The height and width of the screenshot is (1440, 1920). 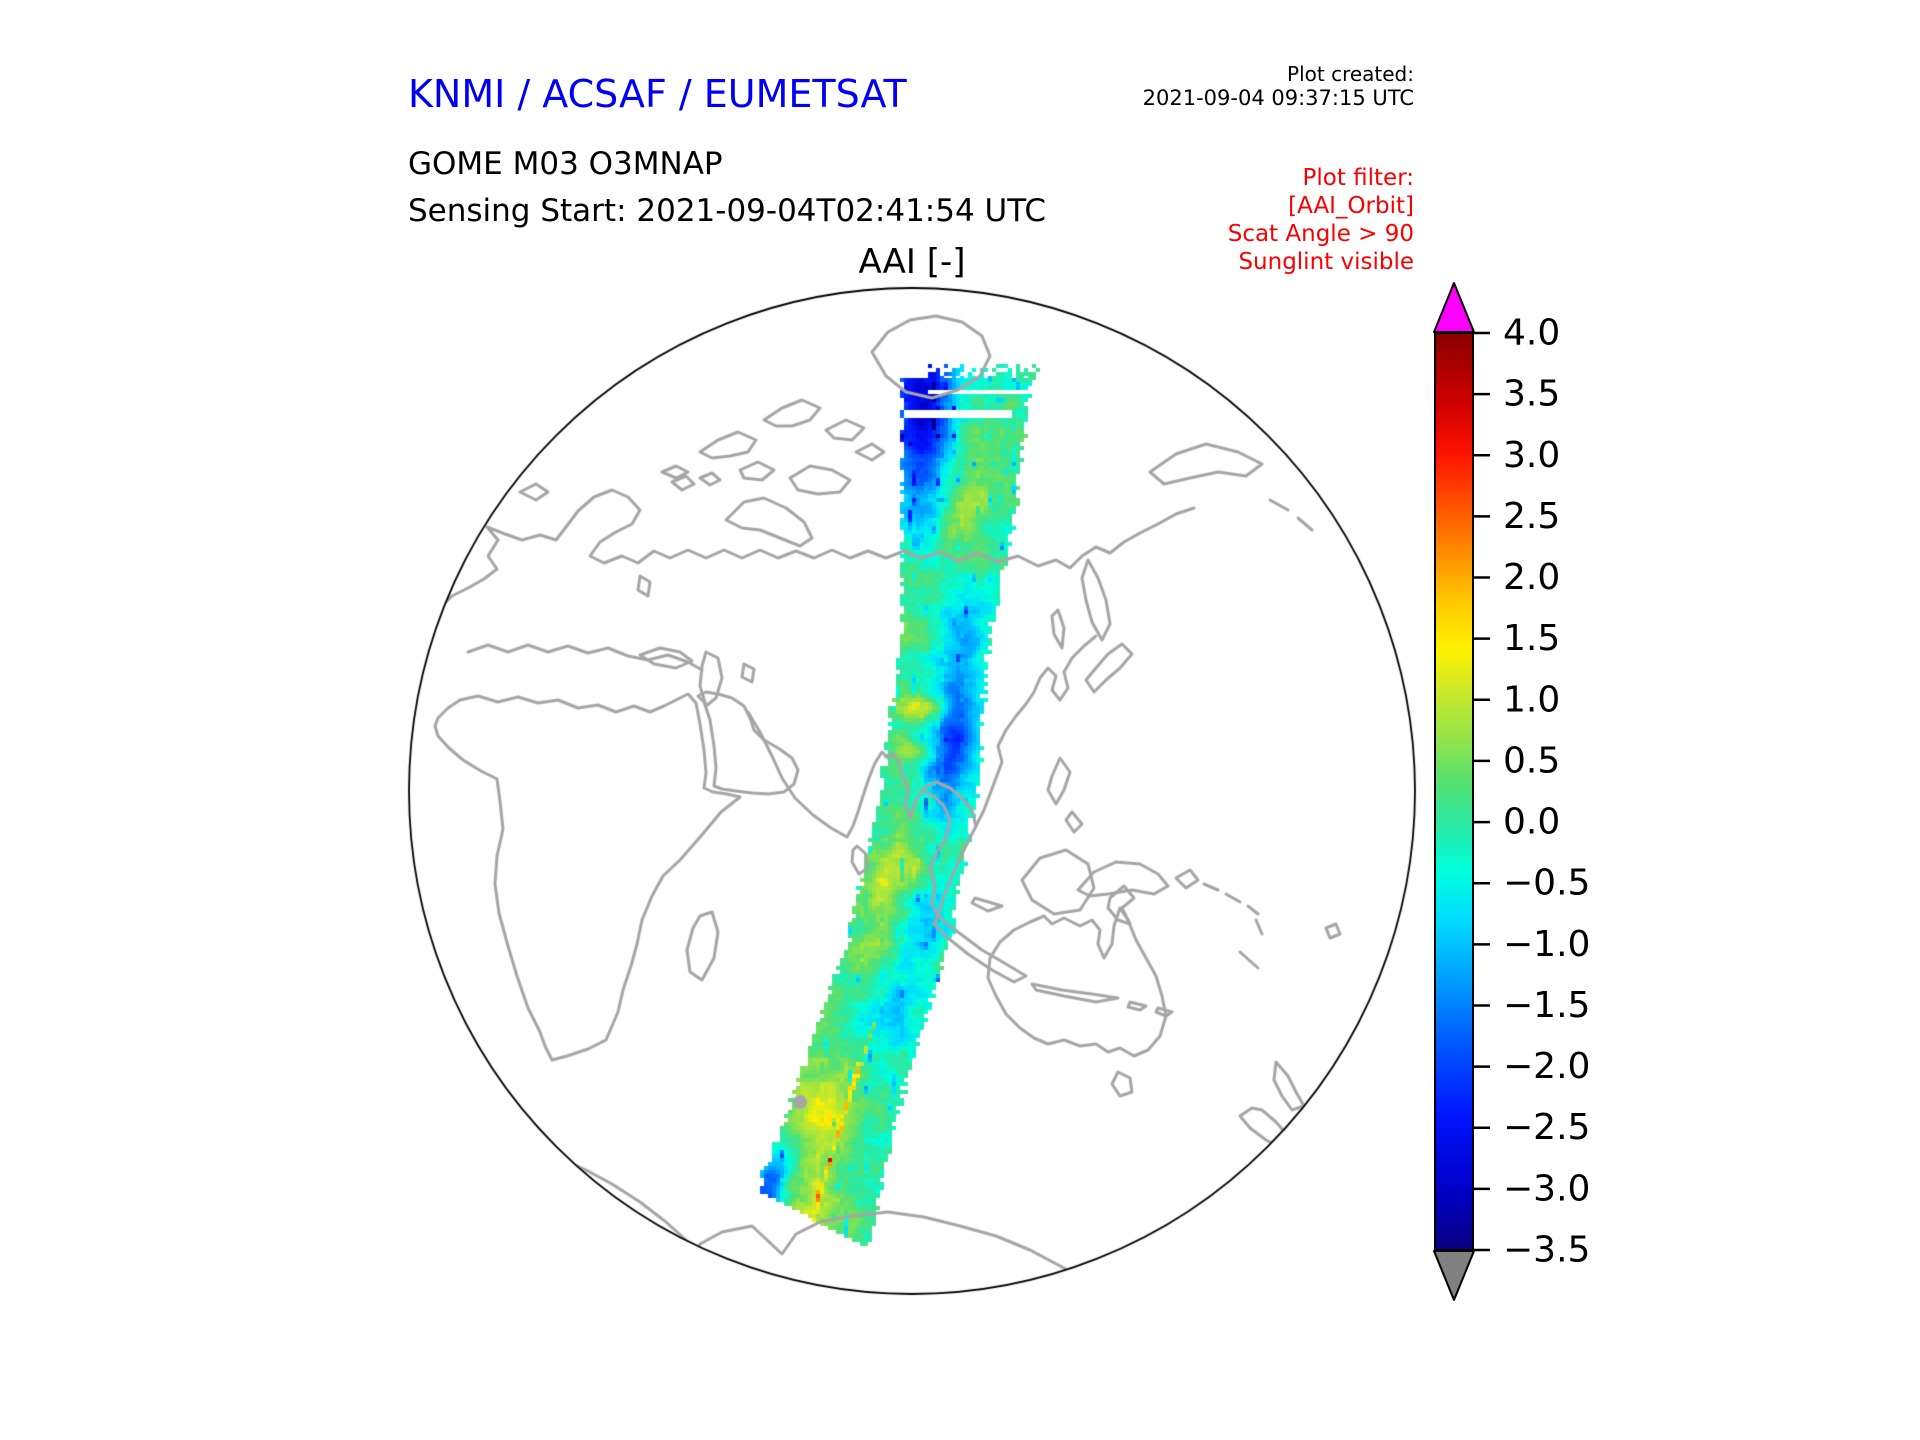 I want to click on sensing-start-subtitle: Sensing Start: 2021-09-04T02:41:54 UTC, so click(x=727, y=211).